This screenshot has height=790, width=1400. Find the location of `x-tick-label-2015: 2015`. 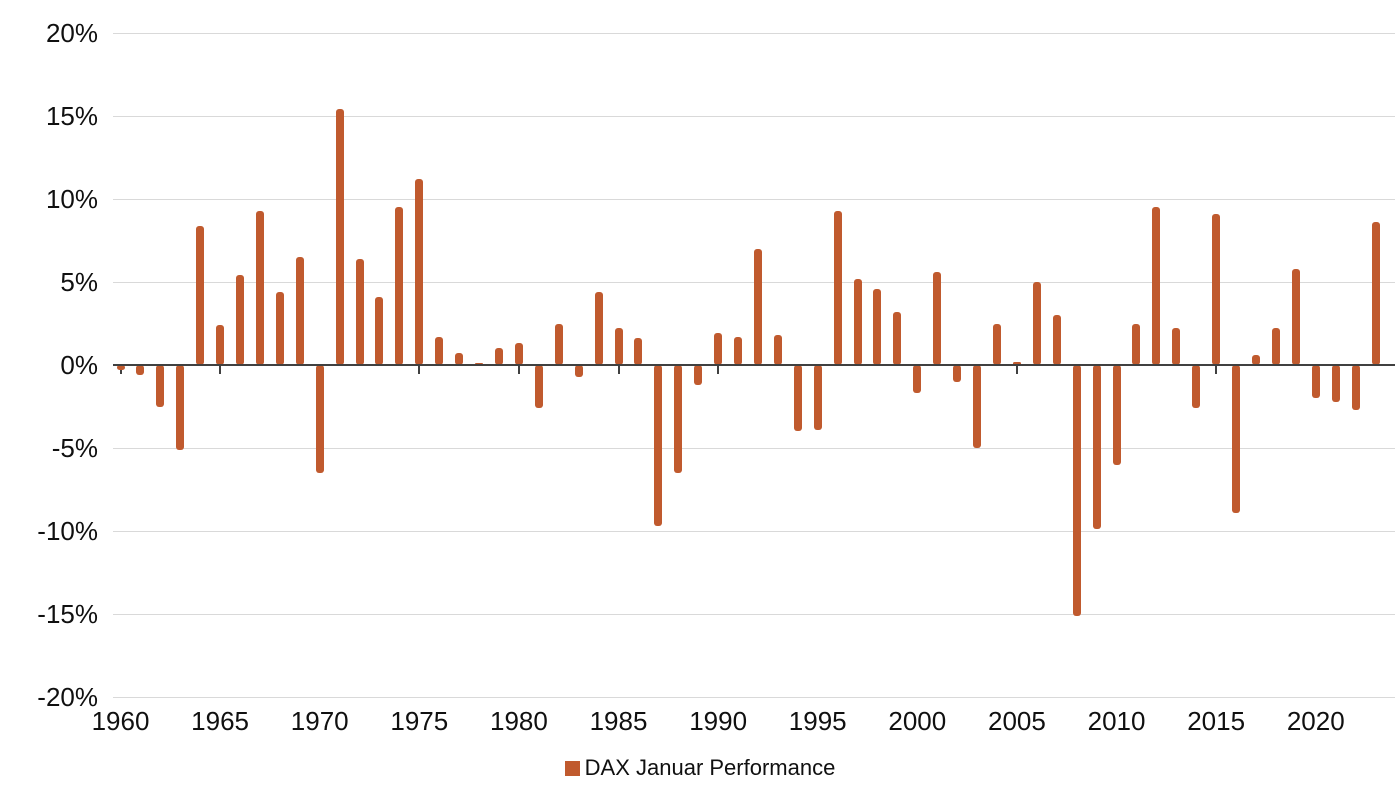

x-tick-label-2015: 2015 is located at coordinates (1216, 721).